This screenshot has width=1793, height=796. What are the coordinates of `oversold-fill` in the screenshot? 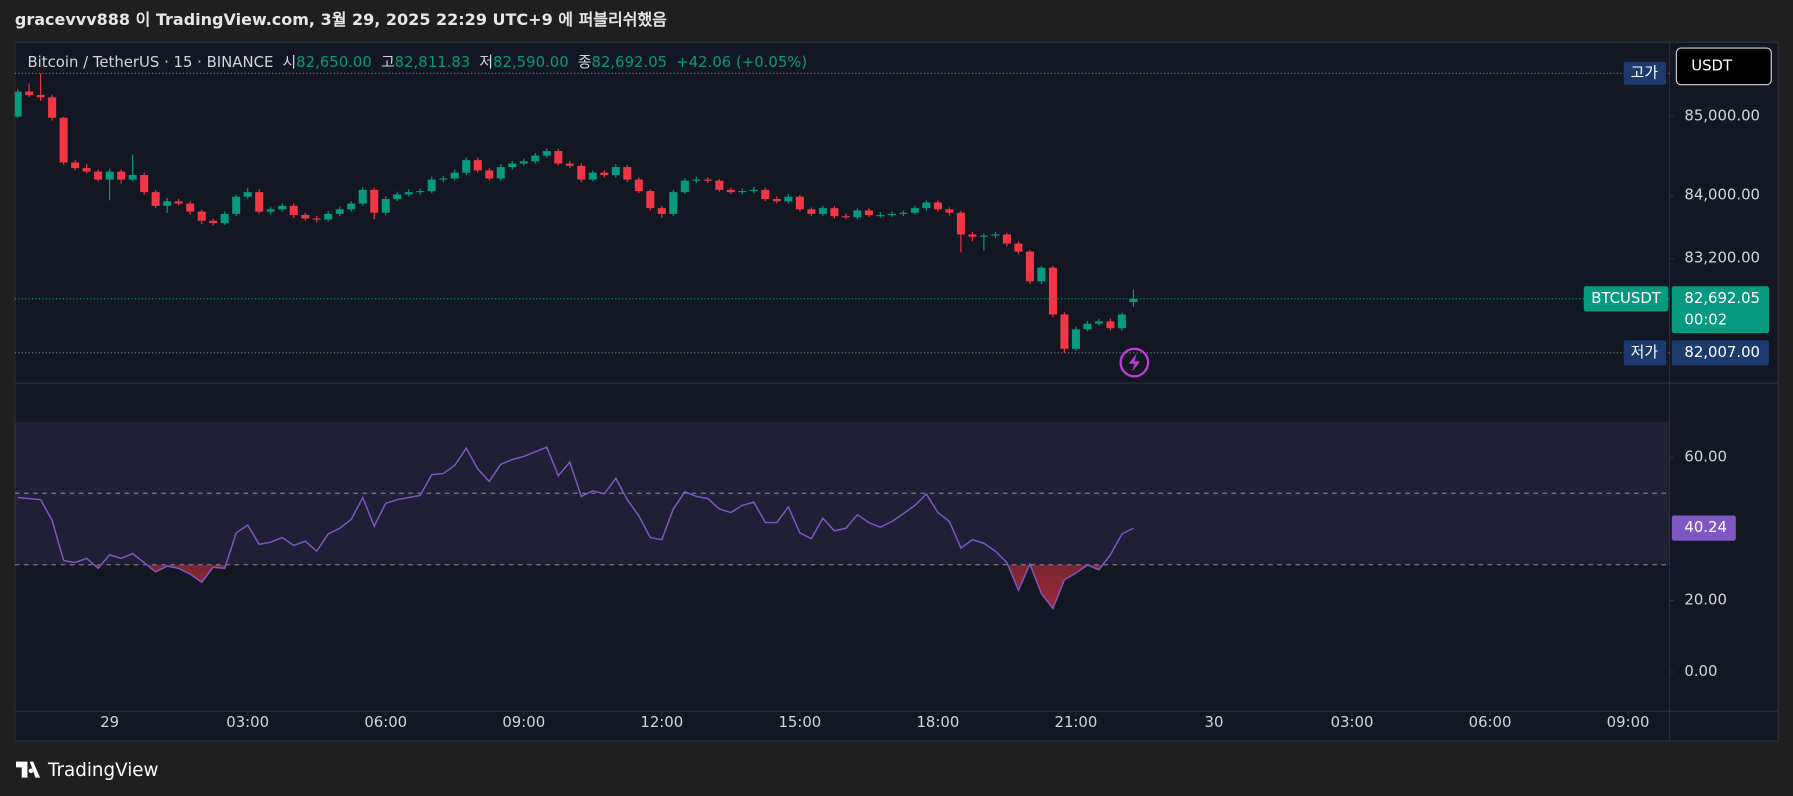 It's located at (598, 586).